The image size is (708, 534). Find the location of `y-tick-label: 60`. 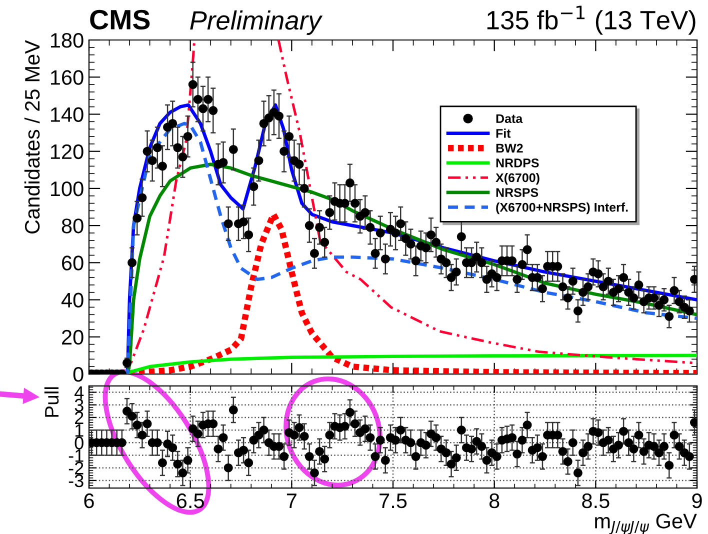

y-tick-label: 60 is located at coordinates (73, 263).